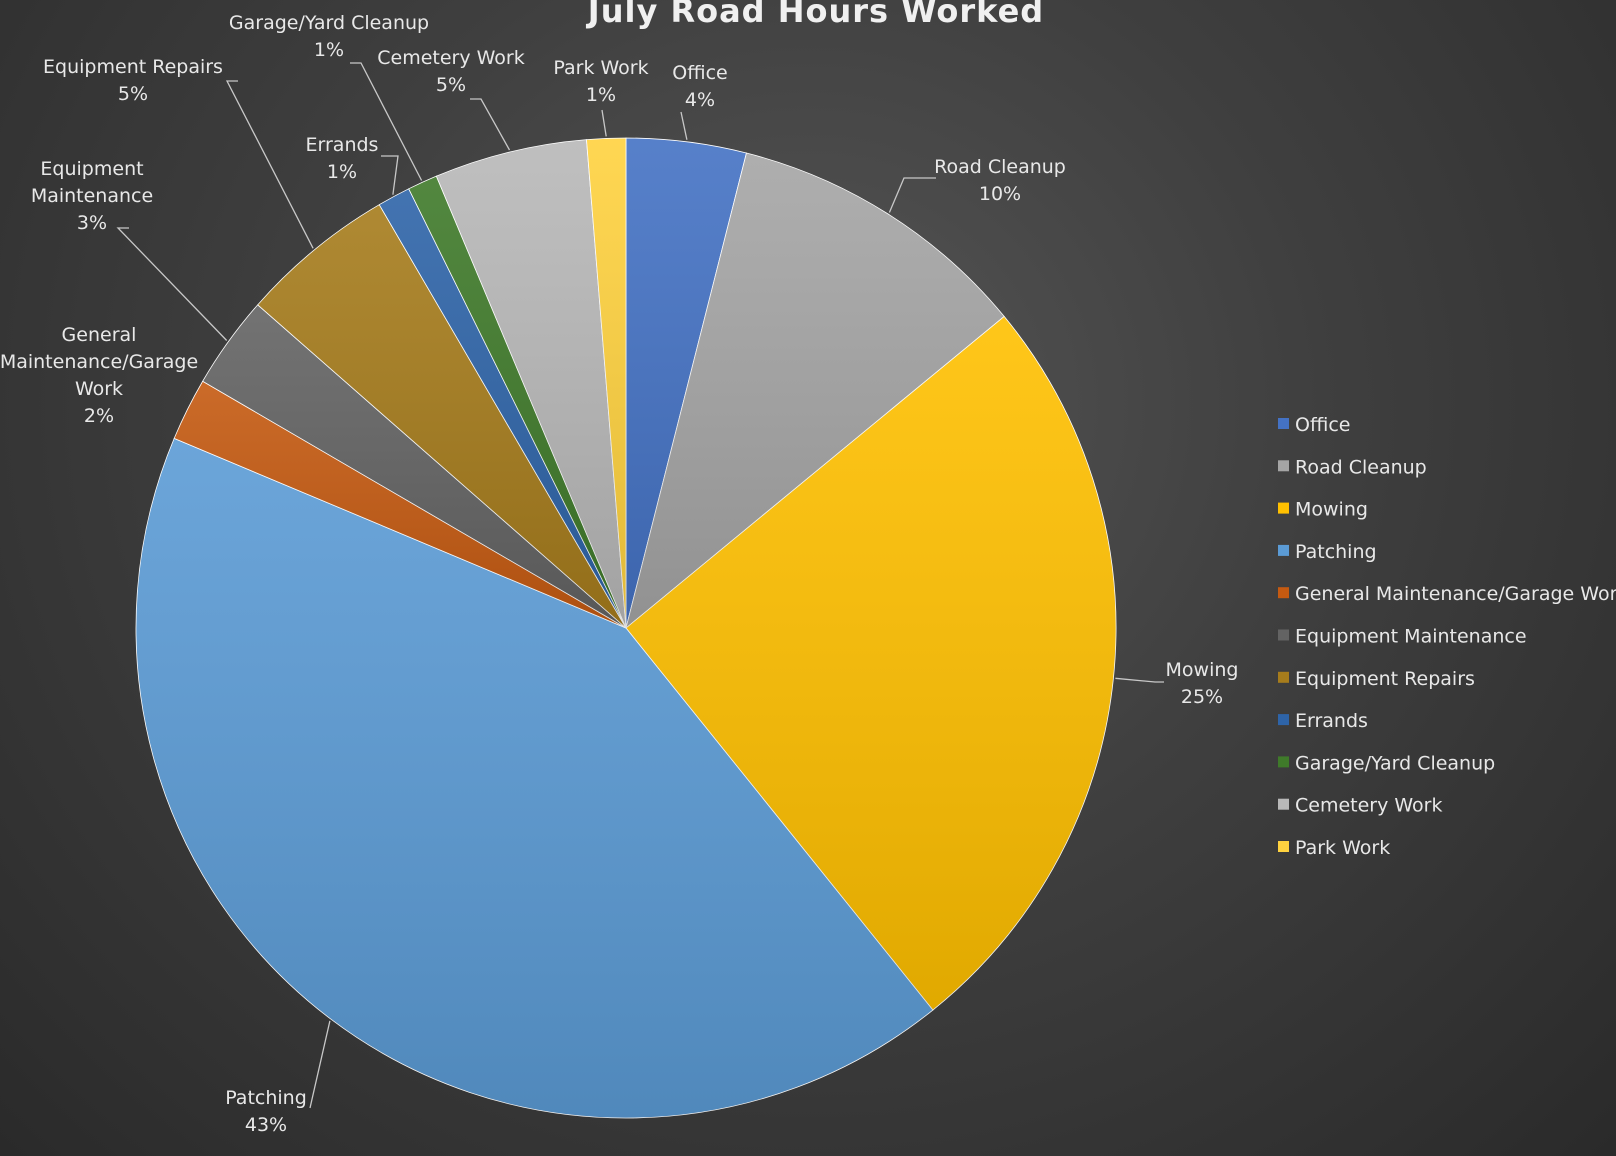  I want to click on legend-swatch-road-cleanup, so click(1283, 466).